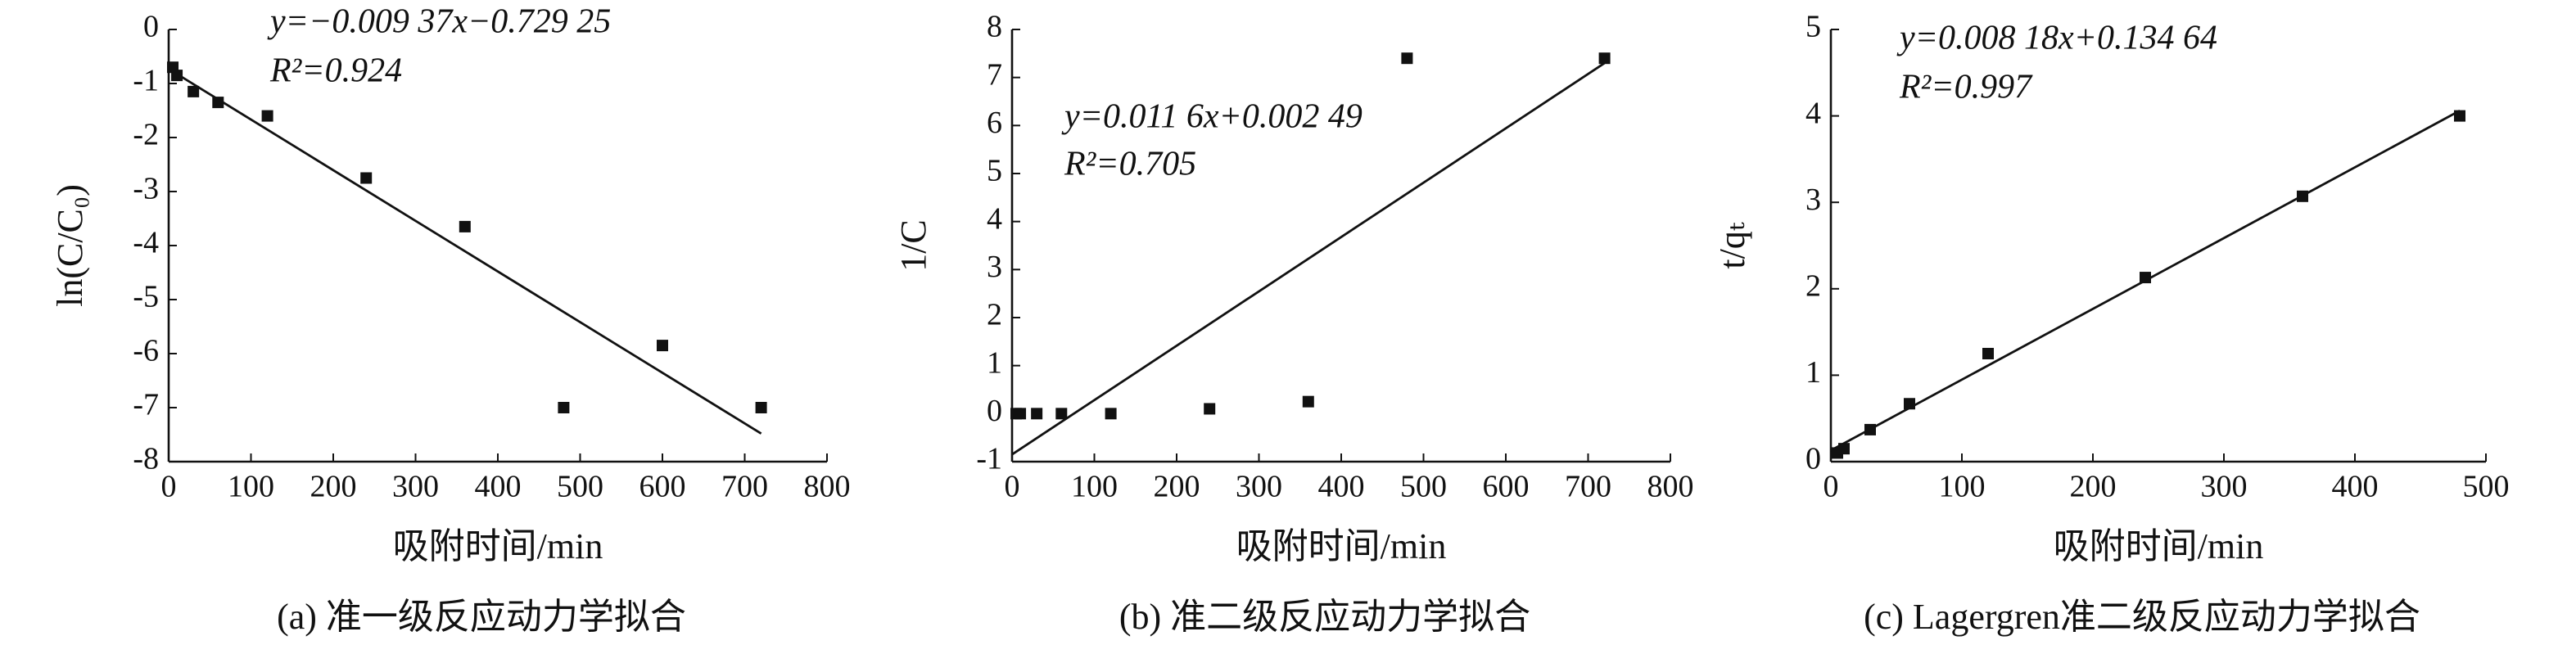  Describe the element at coordinates (481, 617) in the screenshot. I see `caption: (a) 准一级反应动力学拟合` at that location.